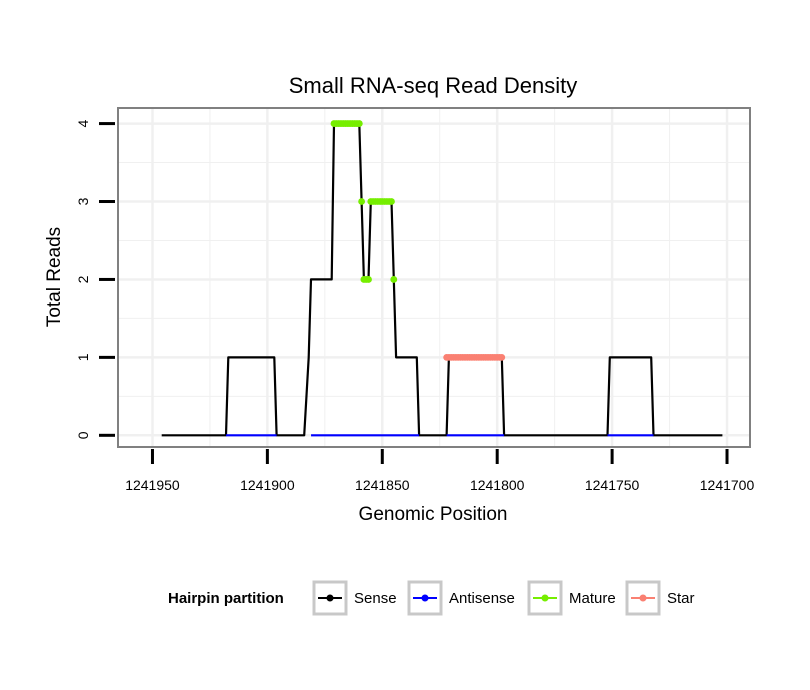 The width and height of the screenshot is (810, 690). What do you see at coordinates (727, 485) in the screenshot?
I see `x-tick-label-5: 1241700` at bounding box center [727, 485].